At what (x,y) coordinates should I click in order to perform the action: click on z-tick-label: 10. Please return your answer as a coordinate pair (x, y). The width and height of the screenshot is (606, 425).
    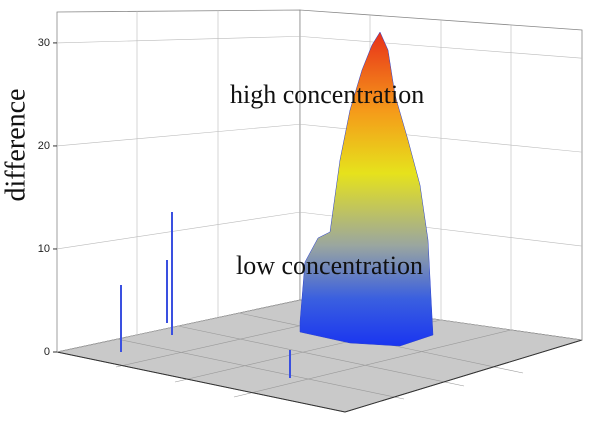
    Looking at the image, I should click on (44, 249).